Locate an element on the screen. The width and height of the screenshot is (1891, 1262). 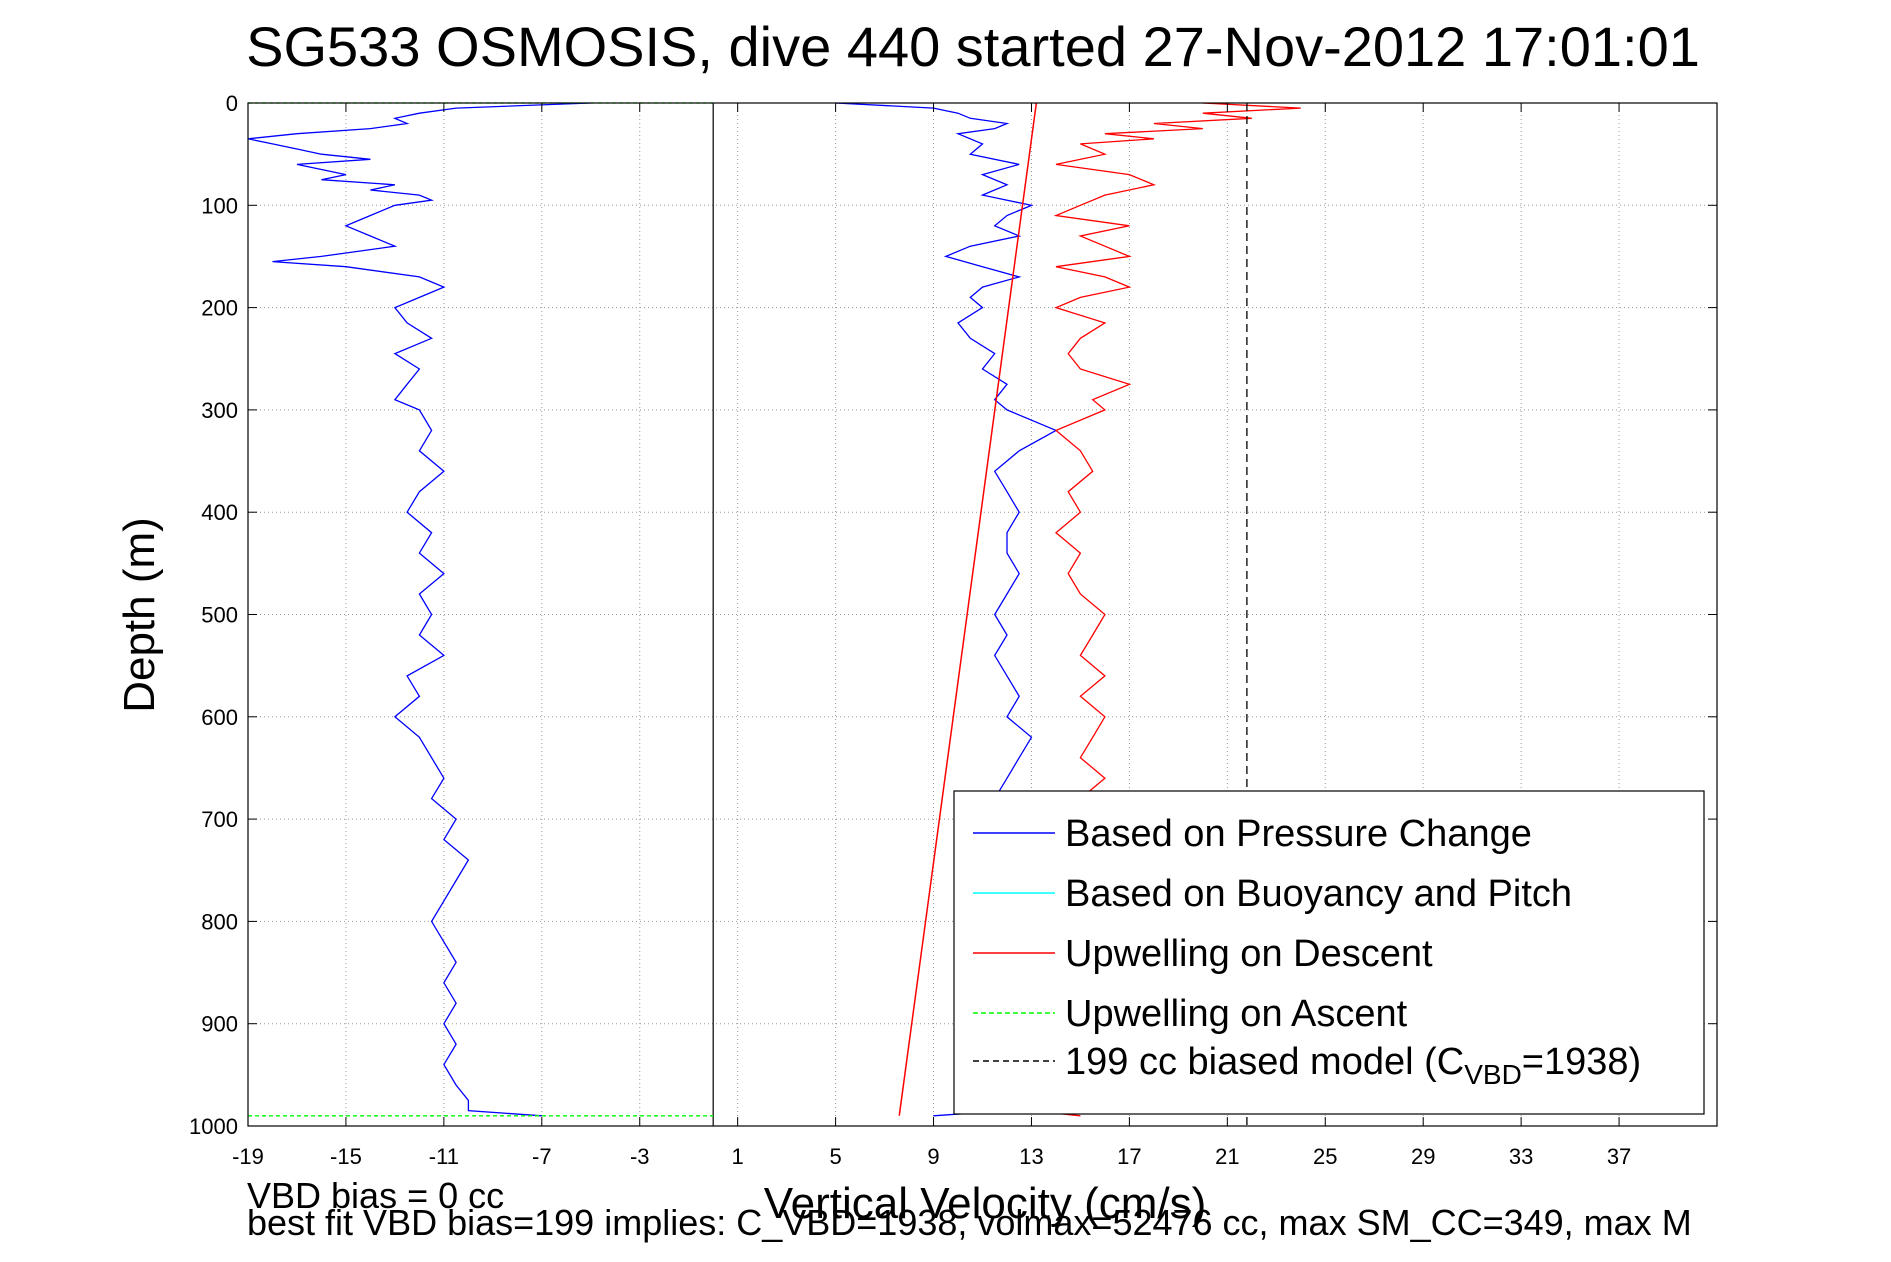
legend-label-0: Based on Pressure Change is located at coordinates (1298, 834).